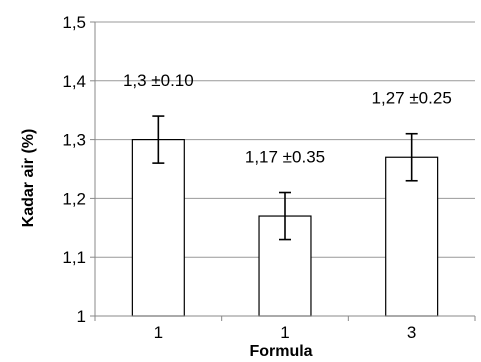 This screenshot has height=362, width=481. Describe the element at coordinates (28, 178) in the screenshot. I see `y-axis-title: Kadar air (%)` at that location.